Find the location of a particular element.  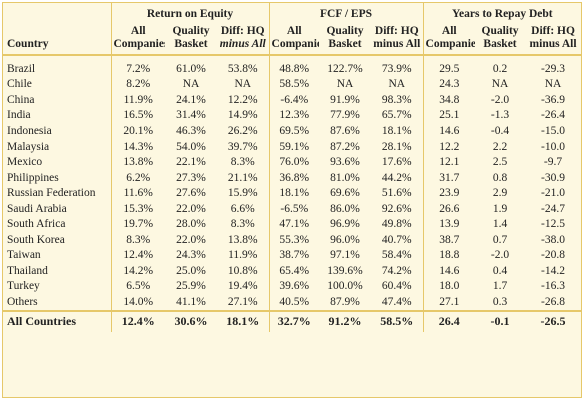

value-cell: 61.0% is located at coordinates (191, 68).